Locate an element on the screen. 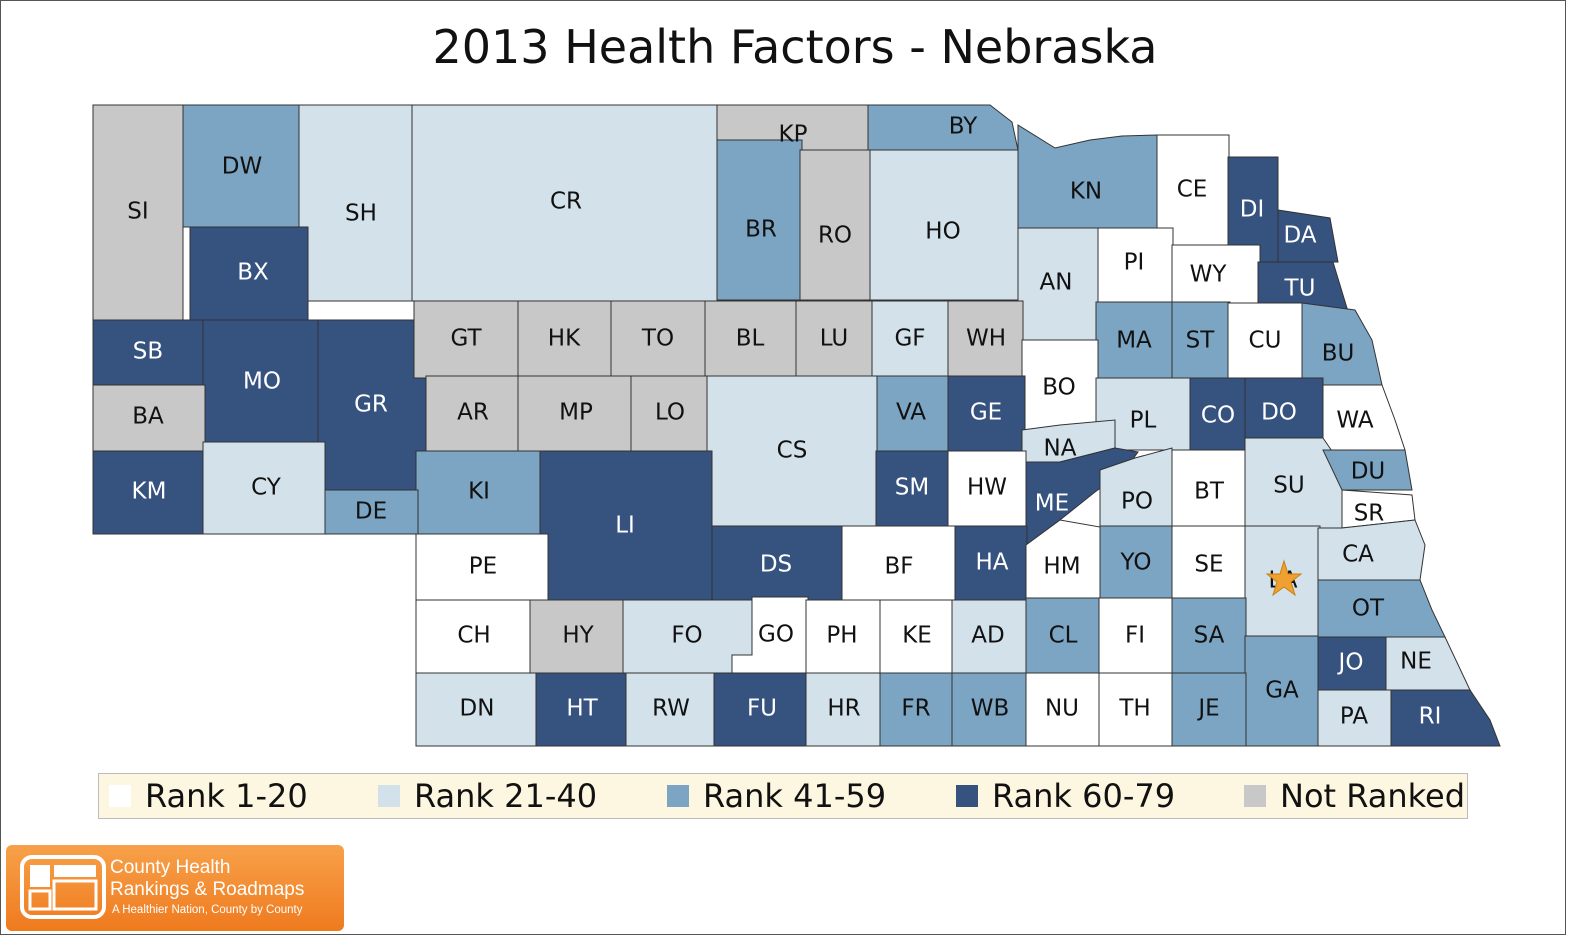 The image size is (1590, 950). county-label-bu: BU is located at coordinates (1338, 354).